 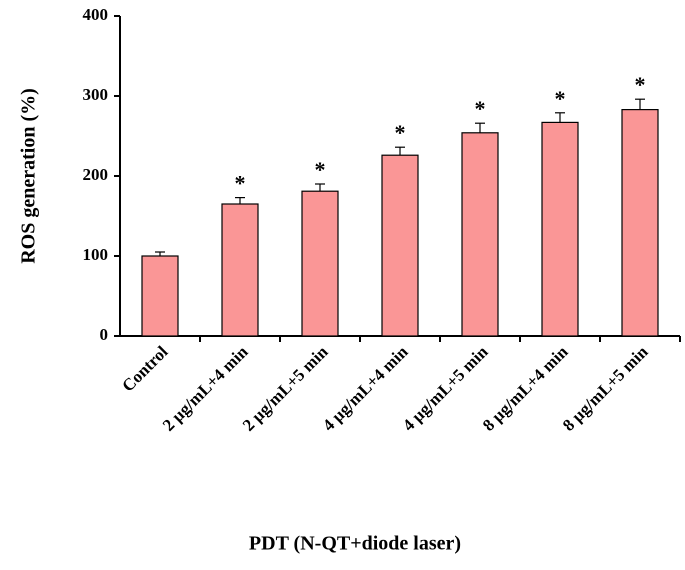 I want to click on x-tick-label: 8 µg/mL+5 min, so click(x=605, y=388).